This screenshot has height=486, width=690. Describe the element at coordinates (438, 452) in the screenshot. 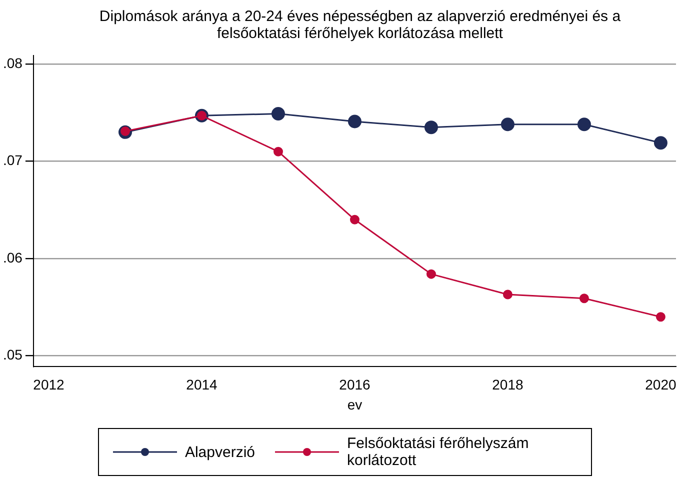

I see `legend-label: Felsőoktatási férőhelyszám korlátozott` at that location.